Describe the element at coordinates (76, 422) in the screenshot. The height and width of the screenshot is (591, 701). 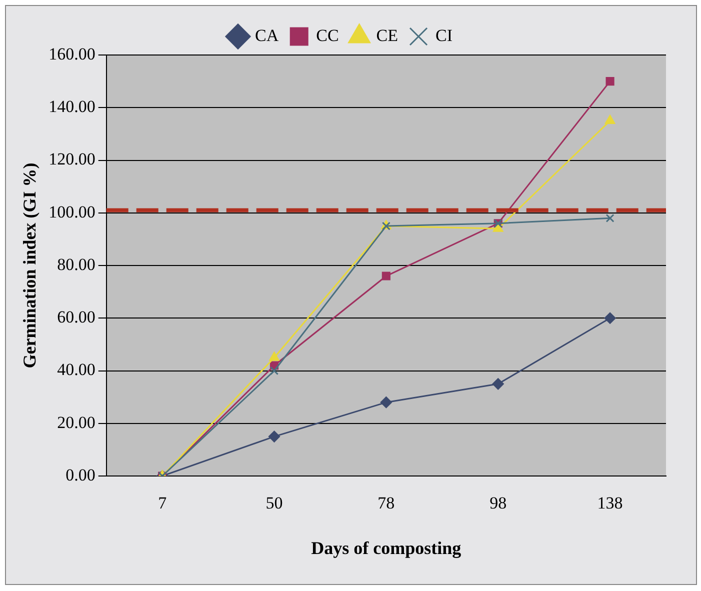
I see `y-tick-label: 20.00` at that location.